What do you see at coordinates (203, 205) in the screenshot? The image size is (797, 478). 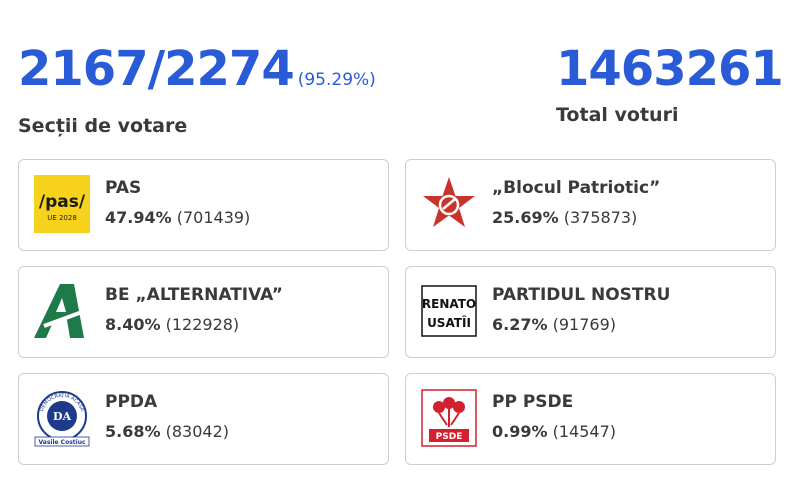 I see `party-card-pas: /pas/ UE 2028 PAS 47.94% (701439)` at bounding box center [203, 205].